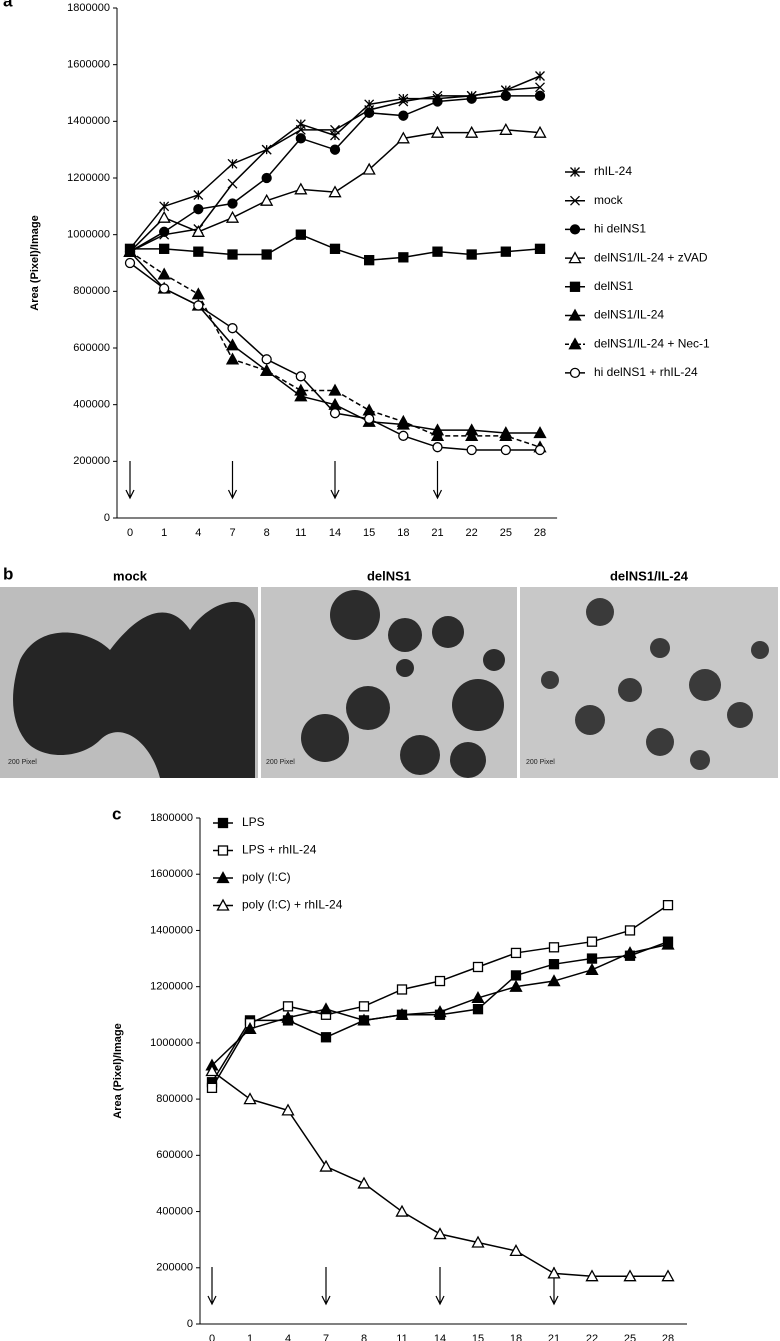 The height and width of the screenshot is (1341, 780). I want to click on x-tick-label: 18, so click(403, 533).